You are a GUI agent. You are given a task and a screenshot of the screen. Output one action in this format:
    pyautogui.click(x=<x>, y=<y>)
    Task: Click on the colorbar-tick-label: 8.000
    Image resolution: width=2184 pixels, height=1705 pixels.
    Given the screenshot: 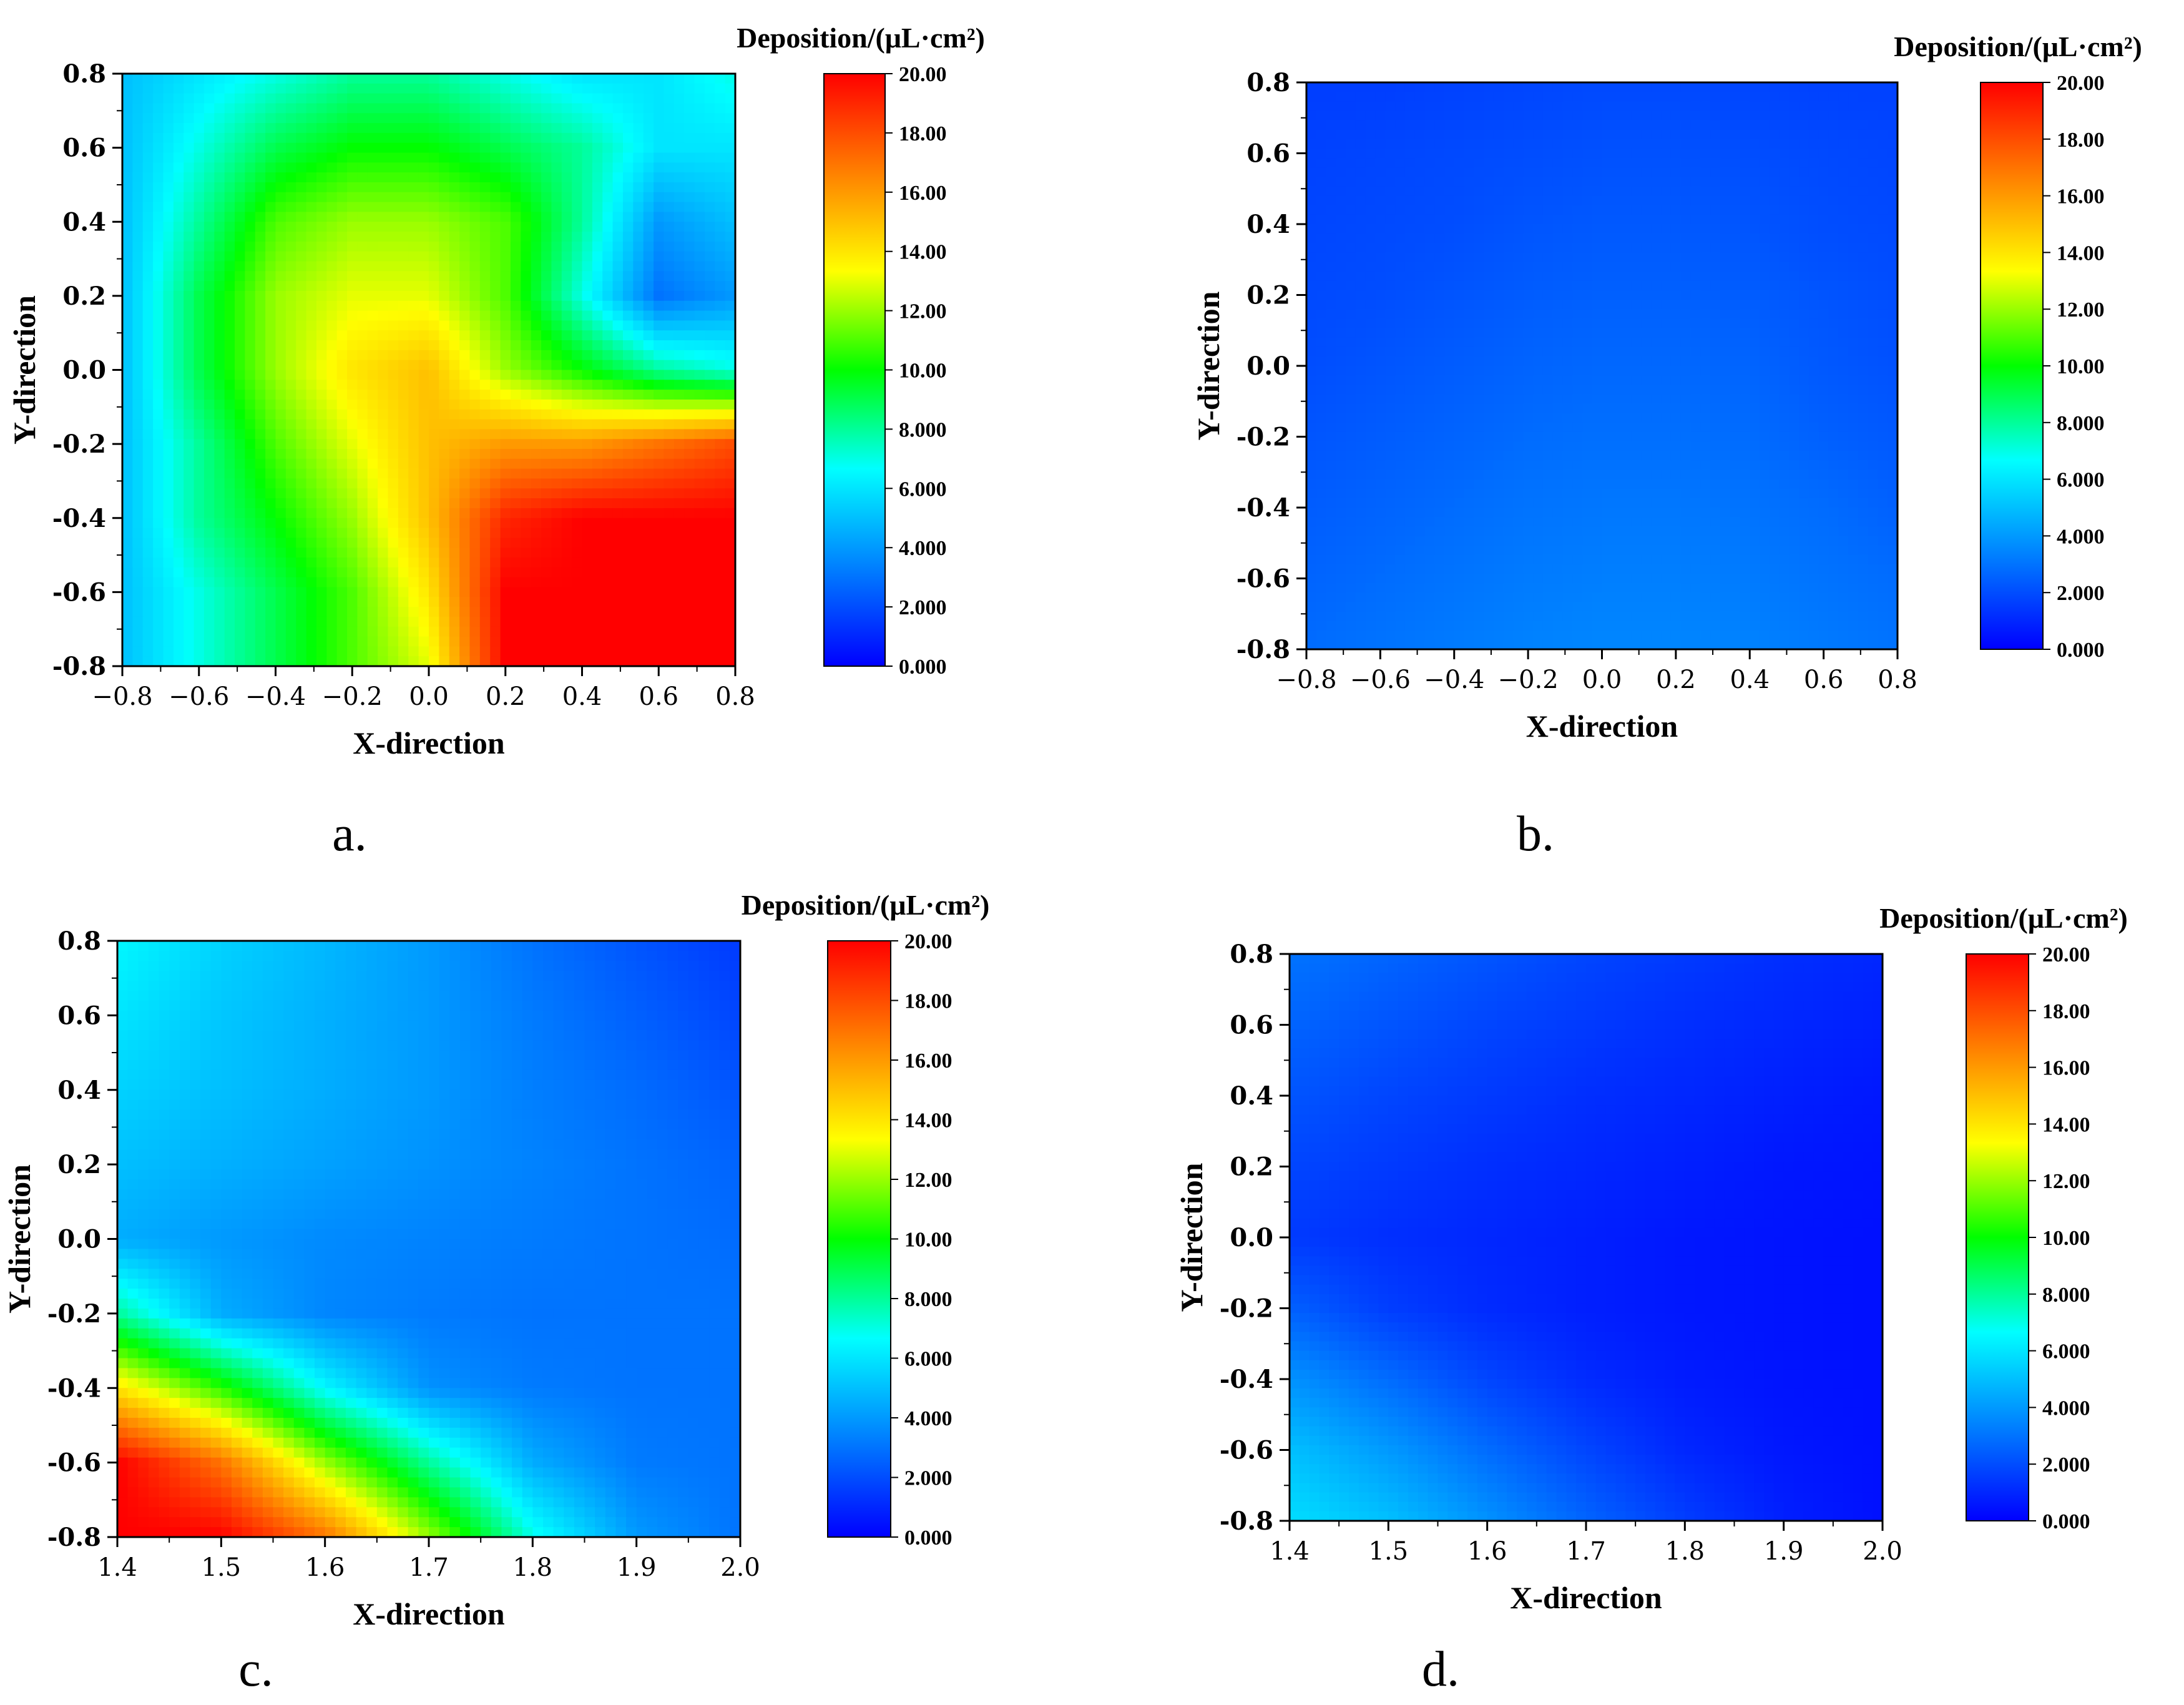 What is the action you would take?
    pyautogui.click(x=923, y=429)
    